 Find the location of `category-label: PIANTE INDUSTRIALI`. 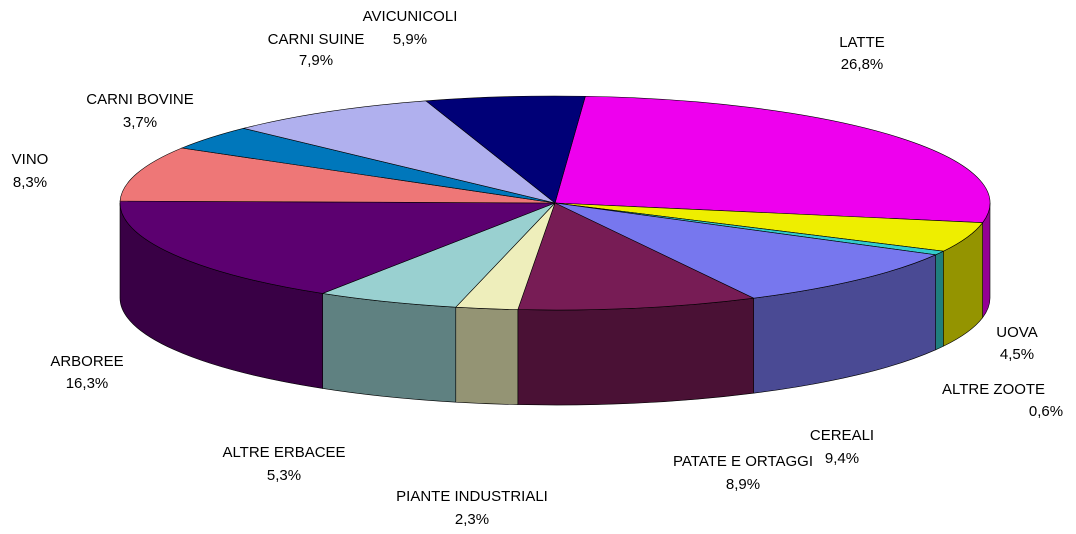

category-label: PIANTE INDUSTRIALI is located at coordinates (472, 496).